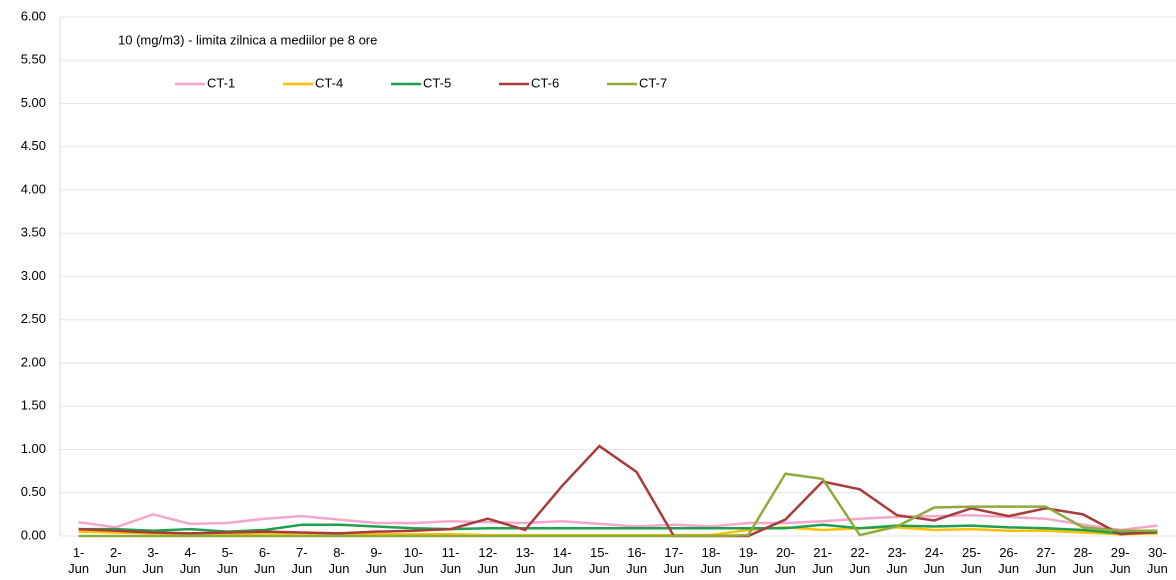 The width and height of the screenshot is (1176, 580). Describe the element at coordinates (653, 82) in the screenshot. I see `legend-label: CT-7` at that location.